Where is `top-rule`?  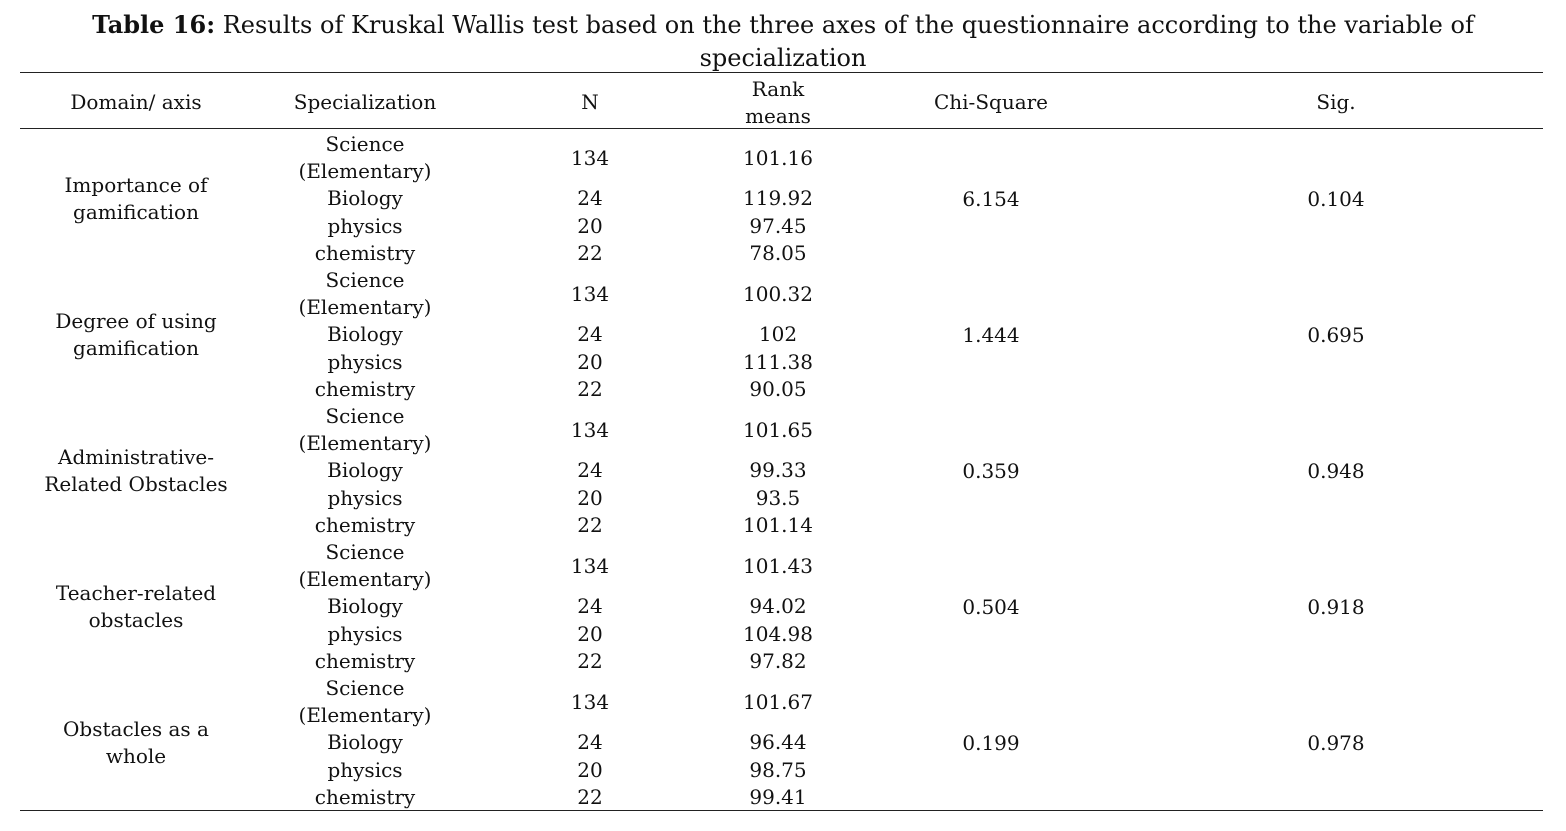 top-rule is located at coordinates (781, 72).